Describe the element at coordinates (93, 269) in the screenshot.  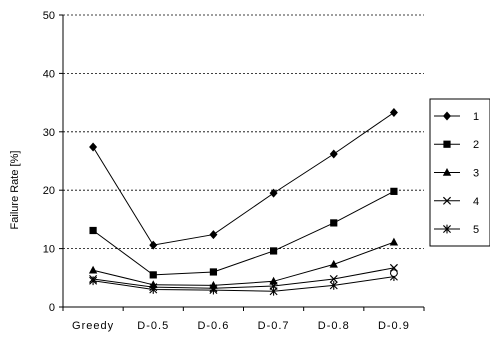
I see `data-point-3-Greedy` at that location.